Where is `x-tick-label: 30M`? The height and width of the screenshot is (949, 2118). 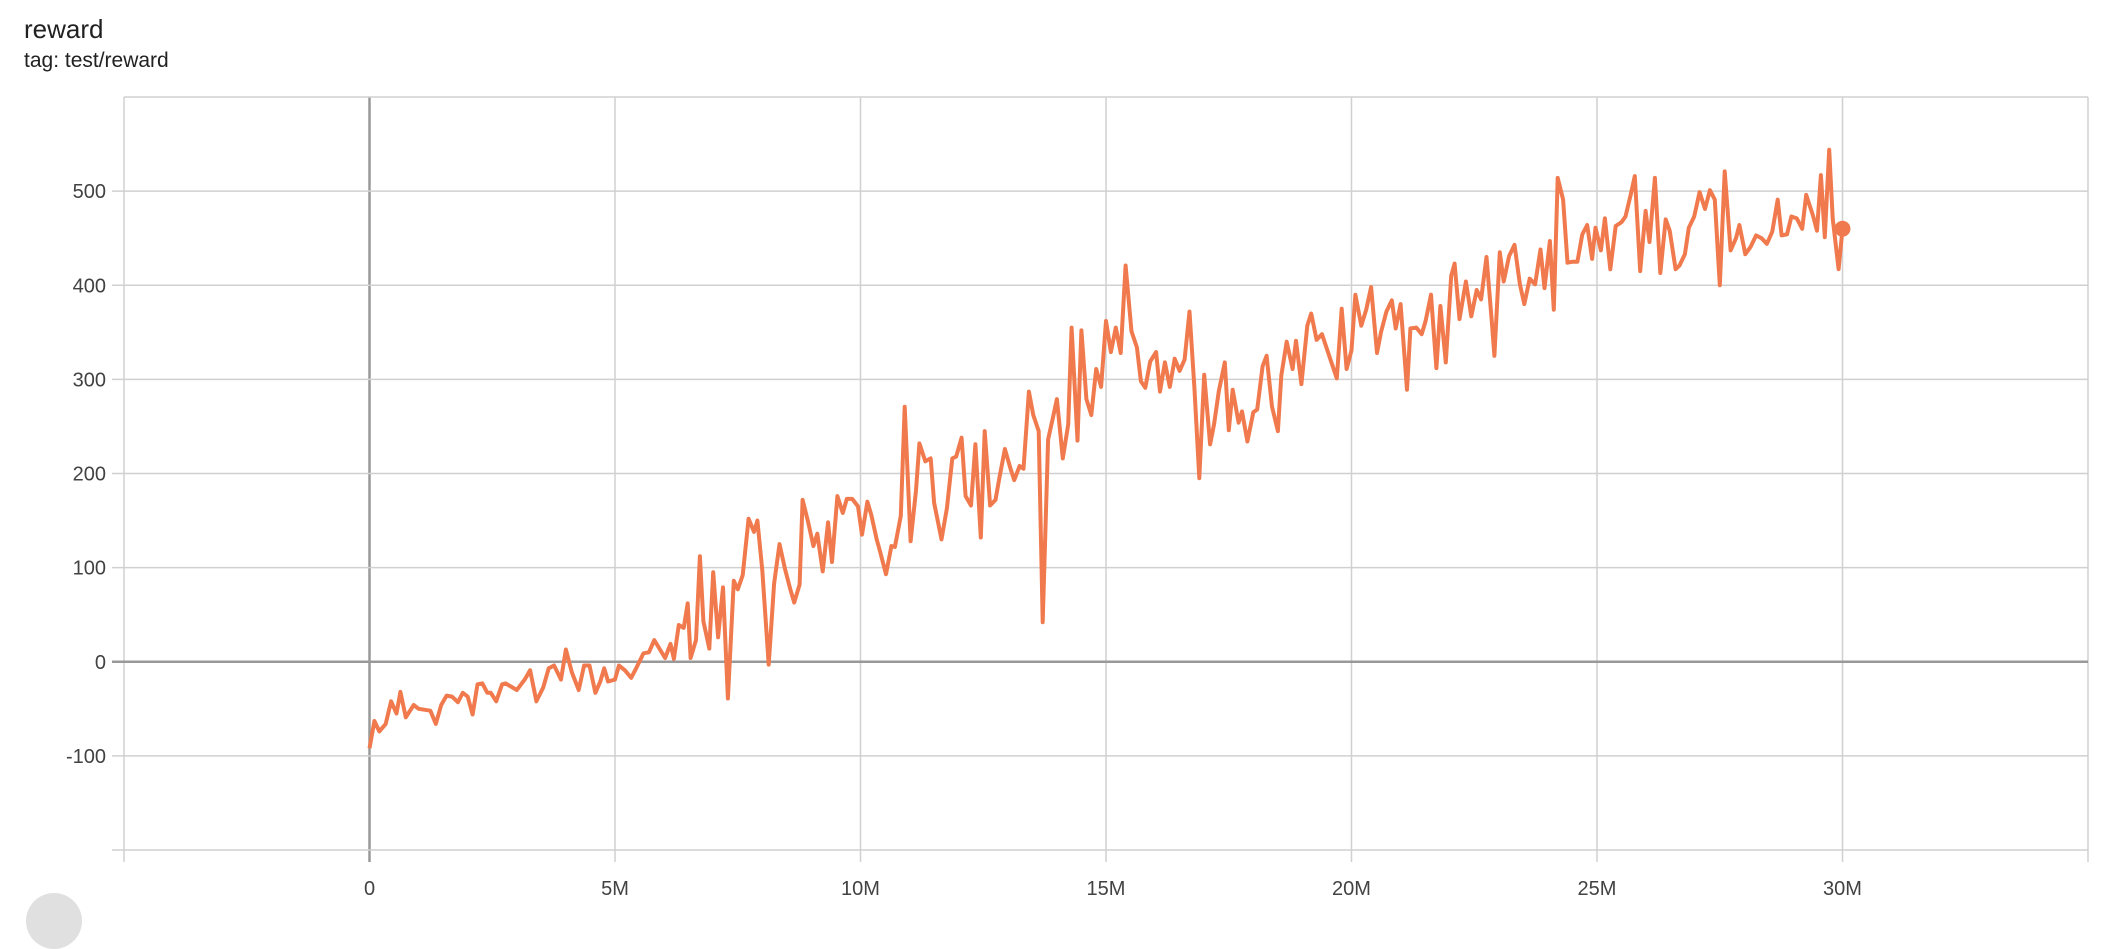
x-tick-label: 30M is located at coordinates (1842, 889).